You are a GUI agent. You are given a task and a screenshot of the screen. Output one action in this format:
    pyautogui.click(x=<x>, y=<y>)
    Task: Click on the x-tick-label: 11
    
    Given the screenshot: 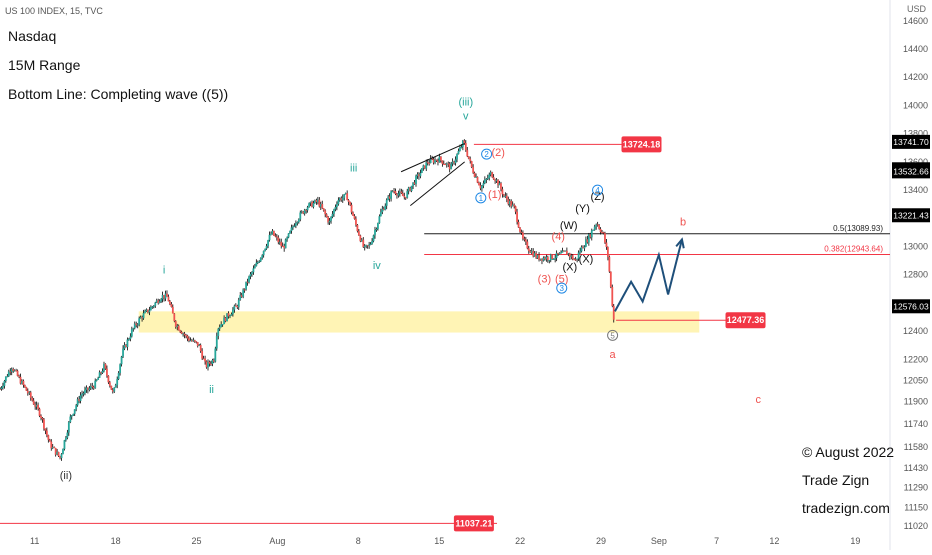 What is the action you would take?
    pyautogui.click(x=34, y=541)
    